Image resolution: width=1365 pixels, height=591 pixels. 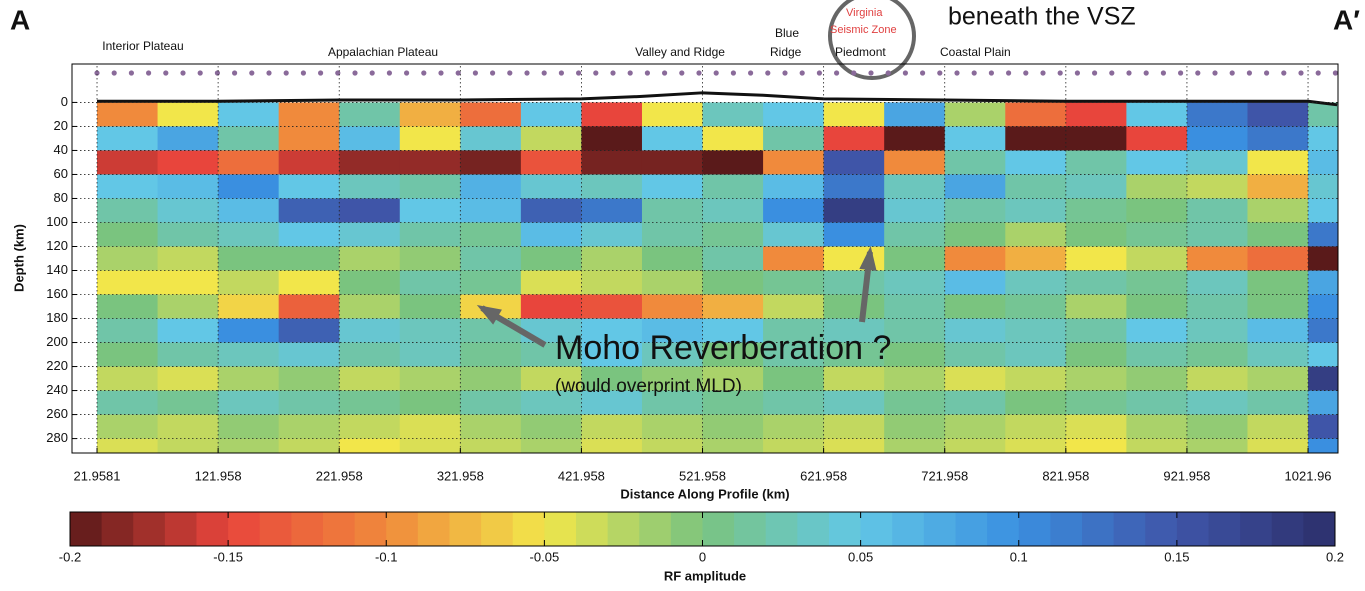 What do you see at coordinates (1335, 556) in the screenshot?
I see `colorbar-tick-label: 0.2` at bounding box center [1335, 556].